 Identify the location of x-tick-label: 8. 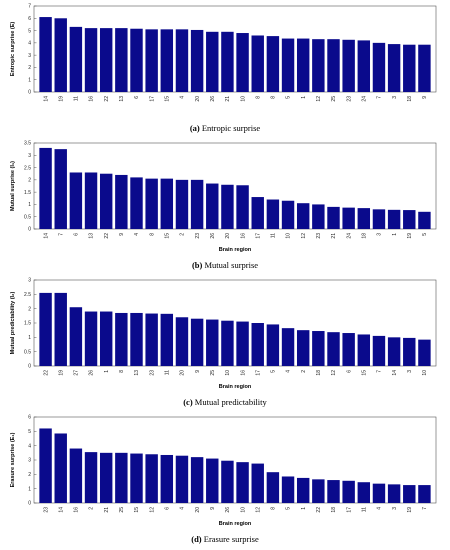
(258, 97).